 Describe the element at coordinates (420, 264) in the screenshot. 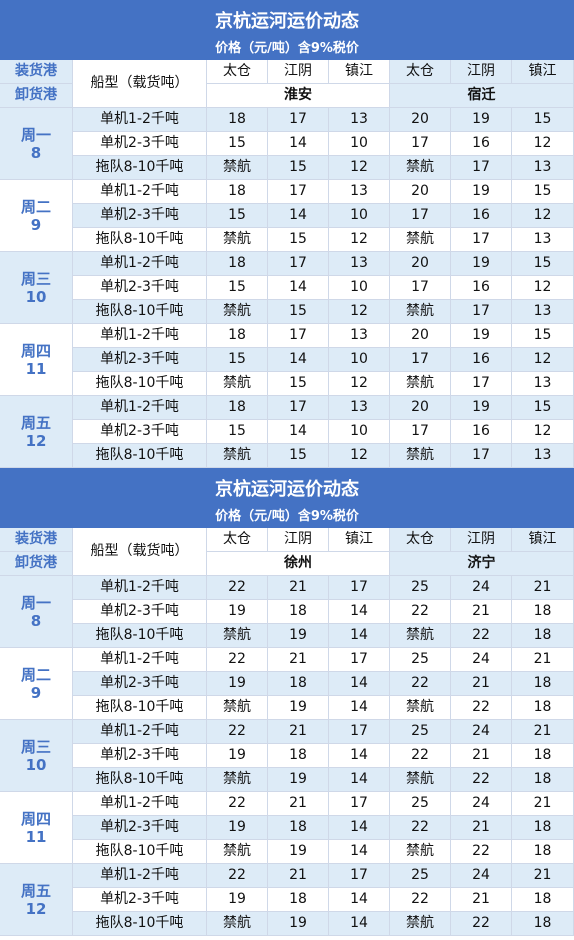

I see `price-cell: 20` at that location.